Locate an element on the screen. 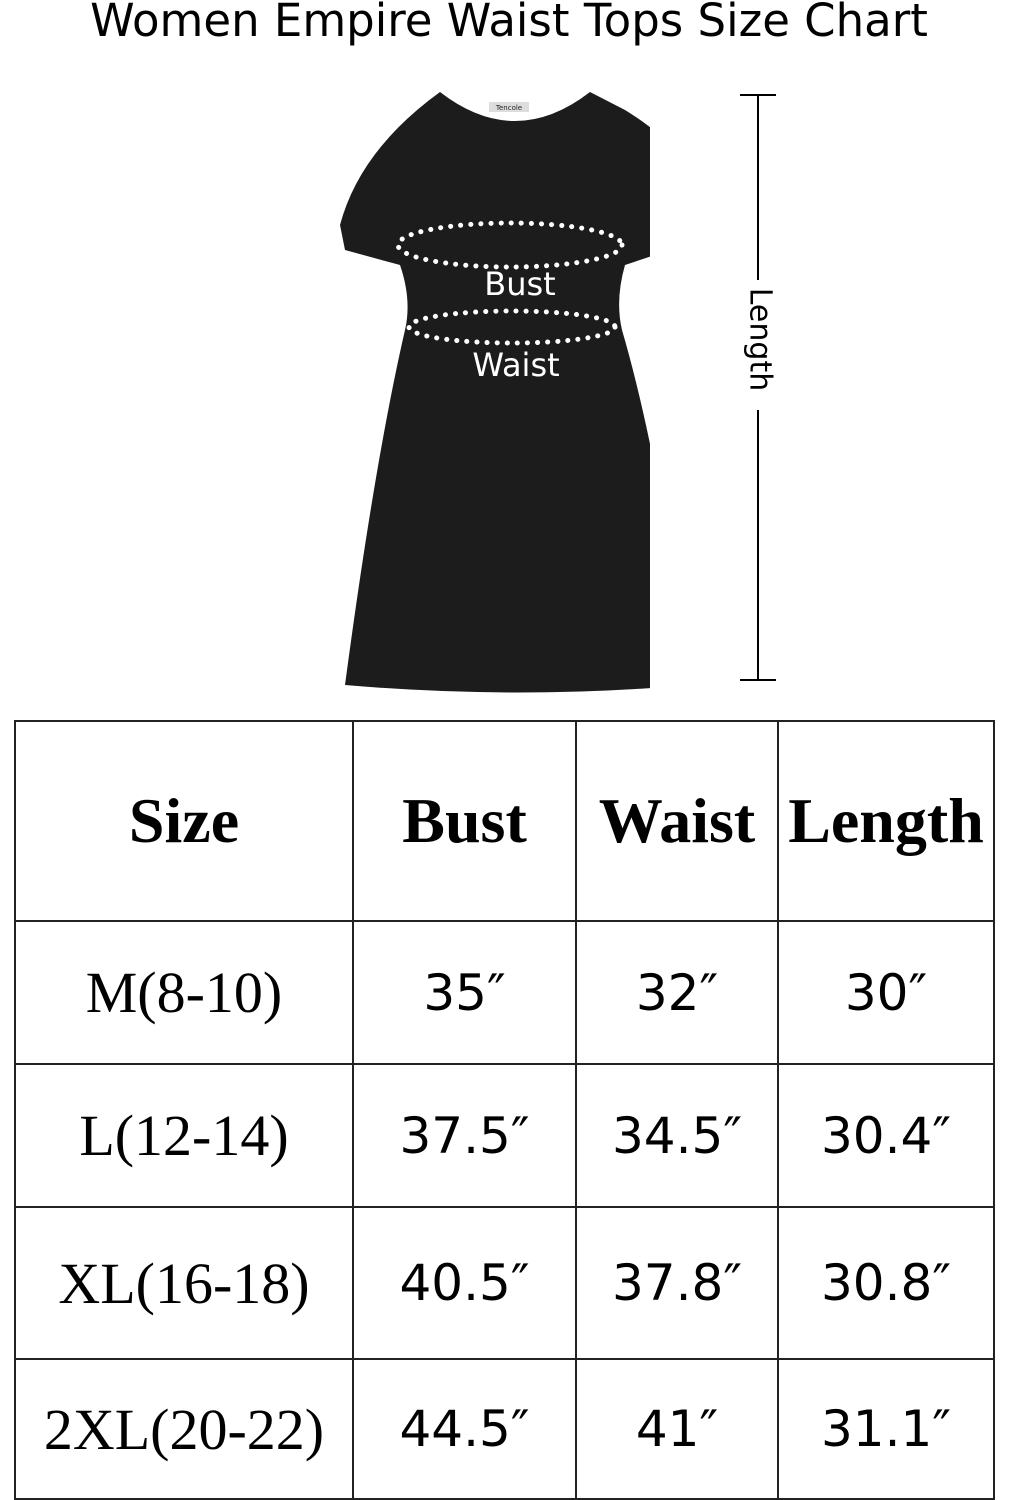  header-bust: Bust is located at coordinates (464, 821).